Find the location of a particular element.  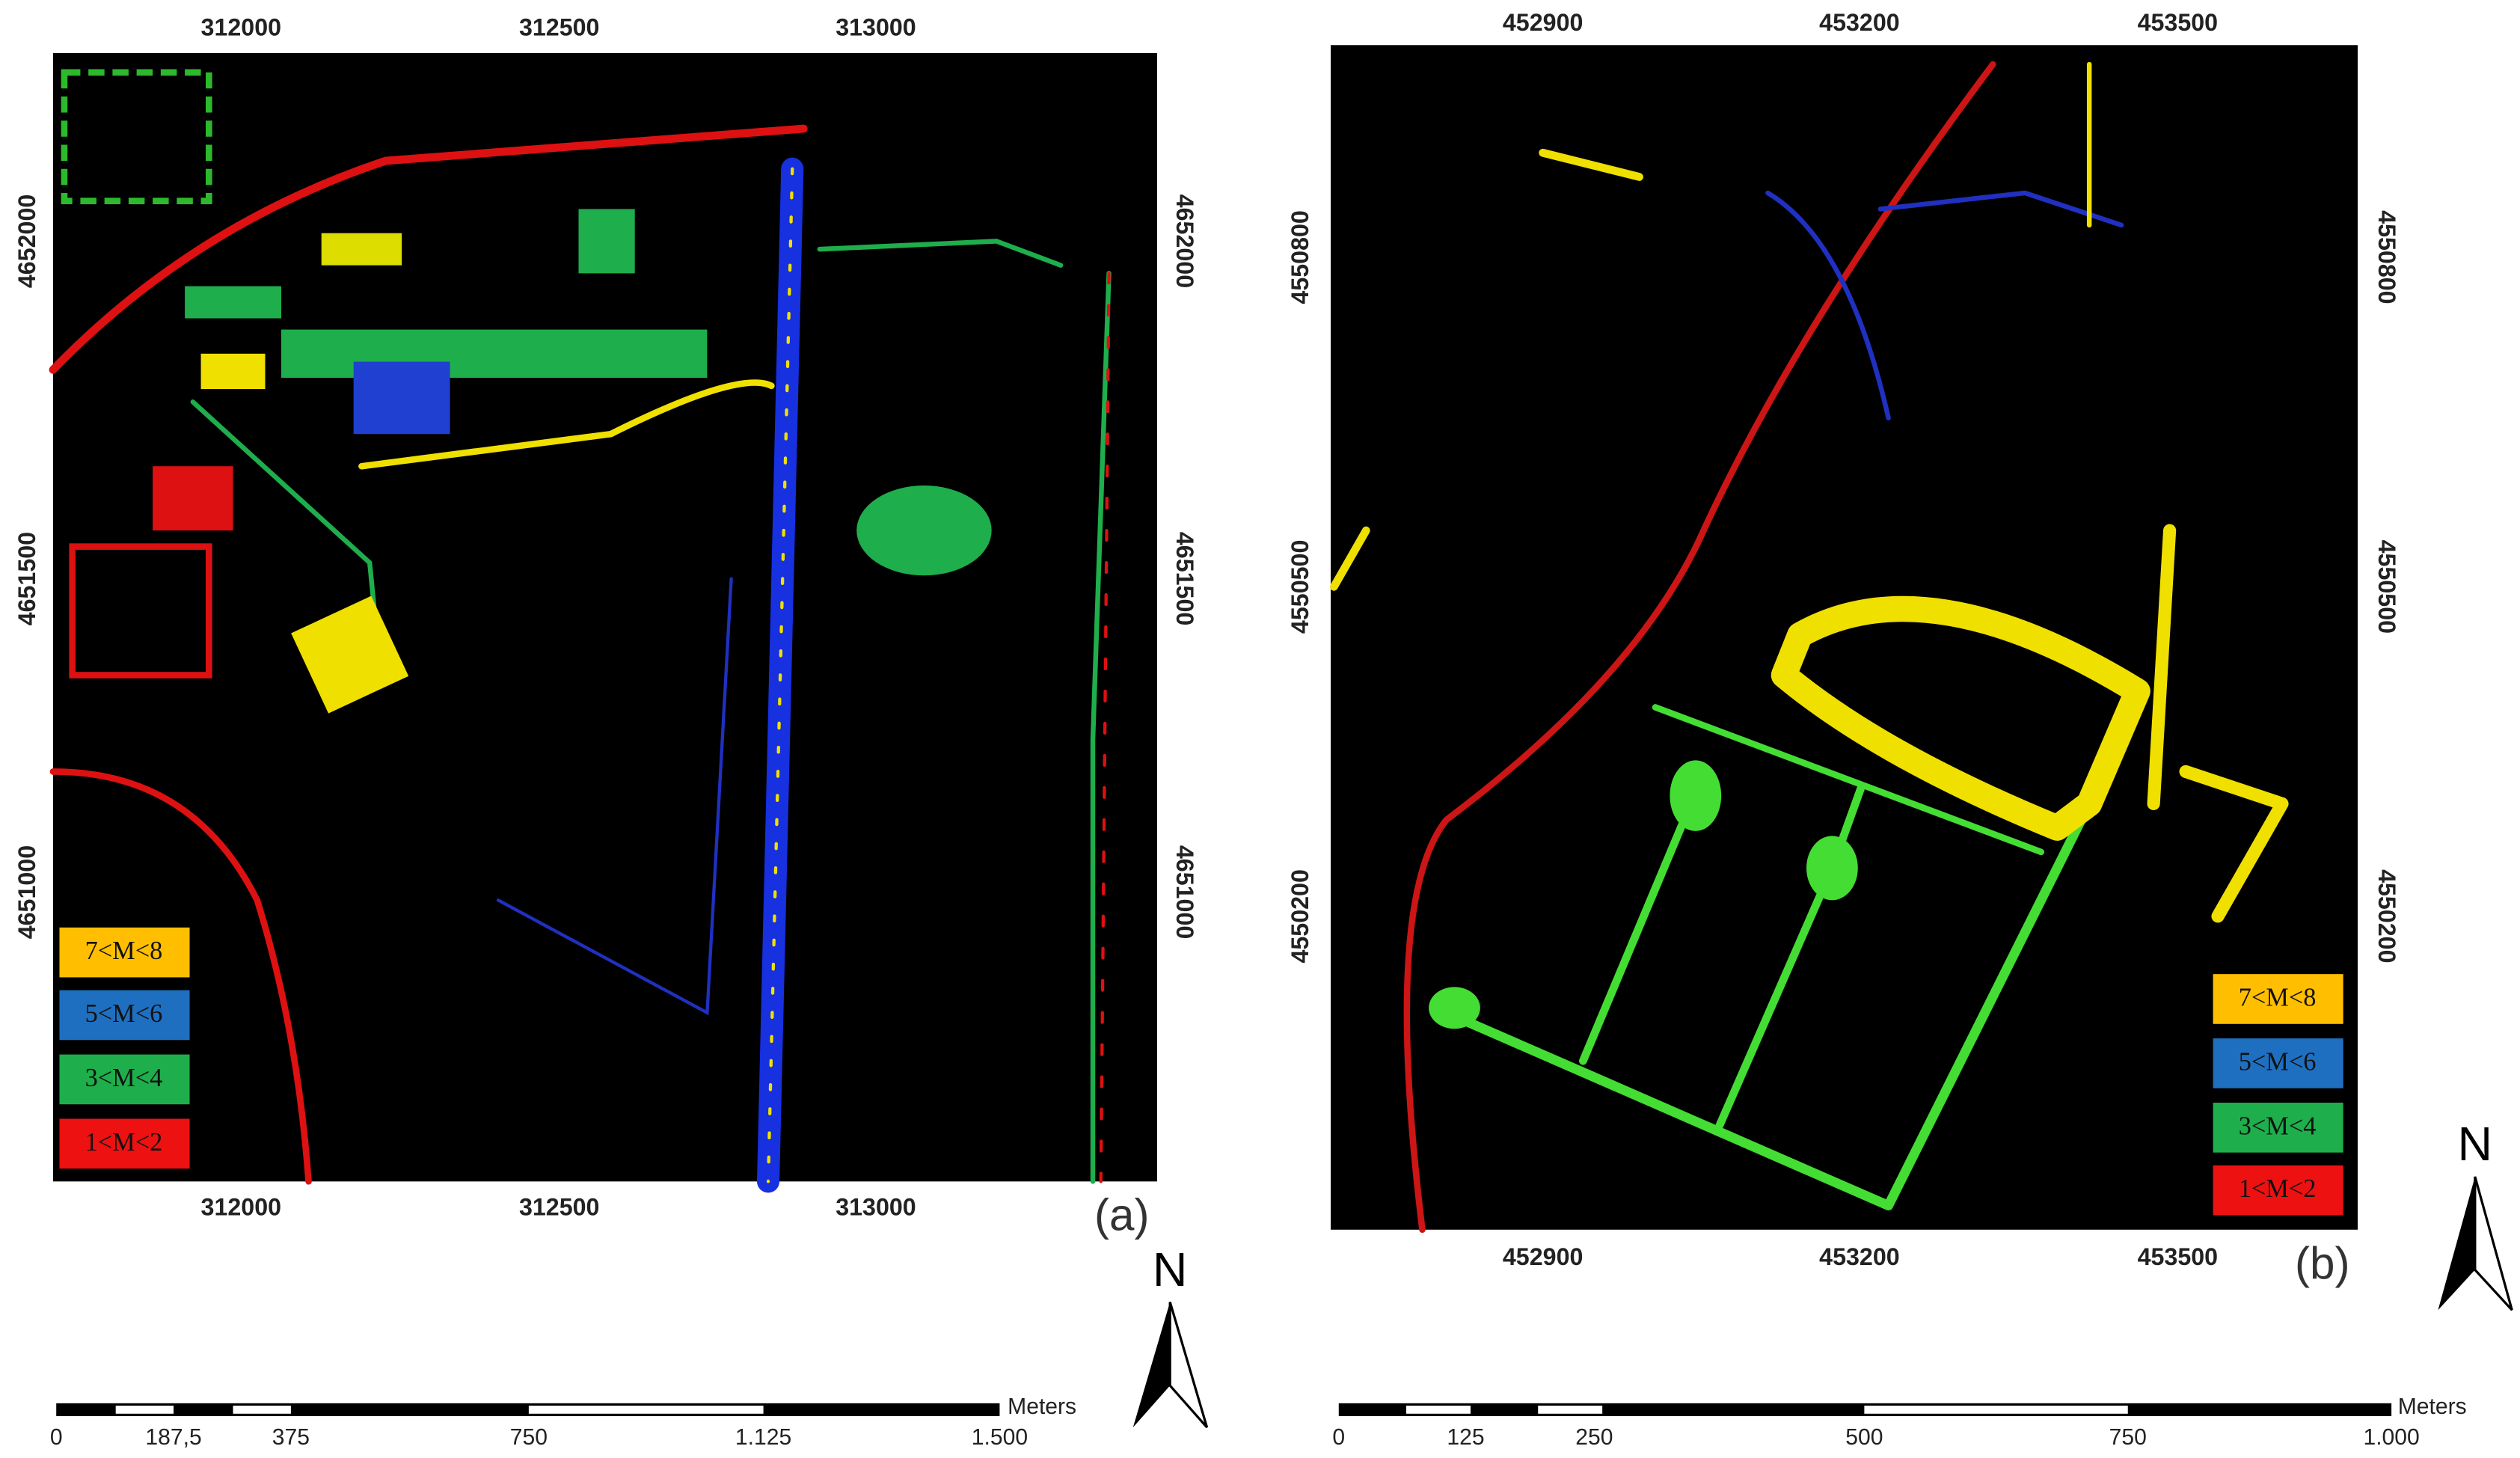

taxiway is located at coordinates (566, 425).